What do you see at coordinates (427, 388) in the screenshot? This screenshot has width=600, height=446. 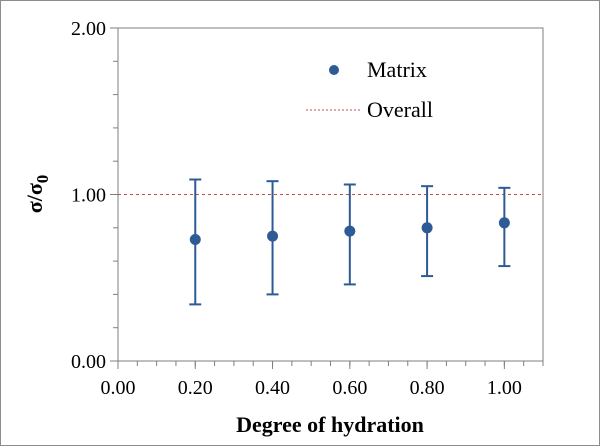 I see `x-tick-label: 0.80` at bounding box center [427, 388].